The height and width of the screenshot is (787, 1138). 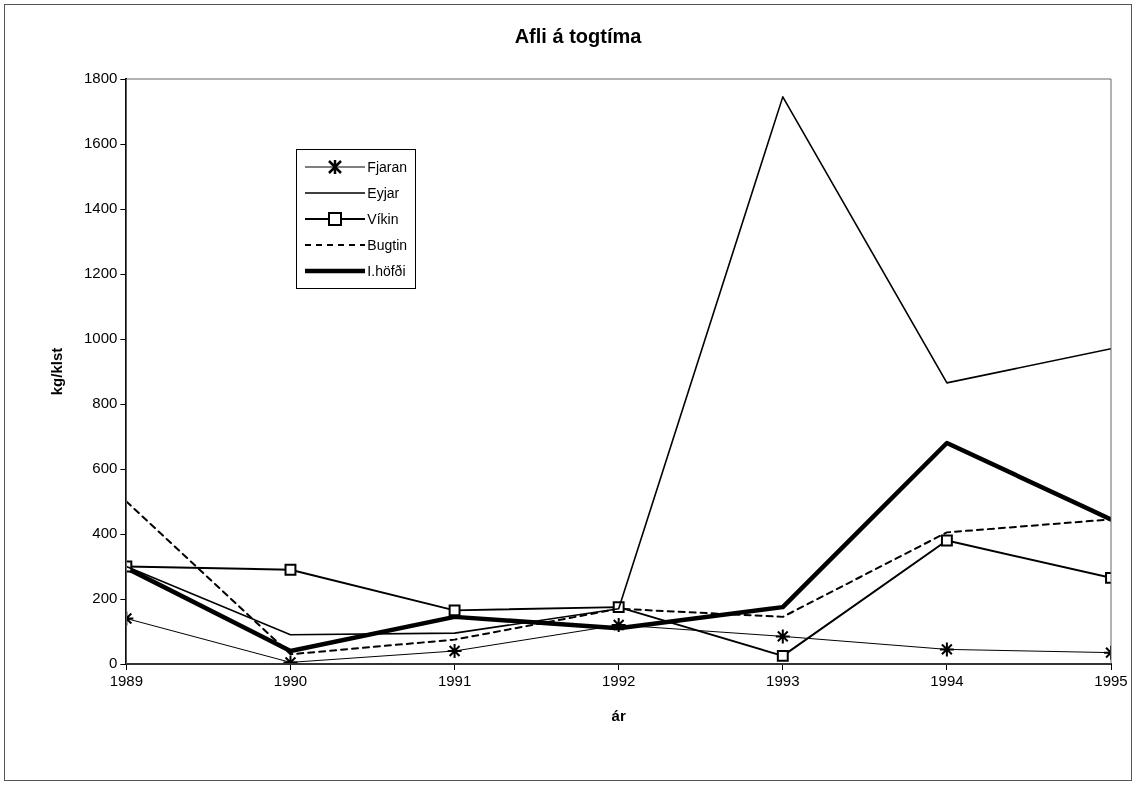 What do you see at coordinates (618, 716) in the screenshot?
I see `x-axis-title: ár` at bounding box center [618, 716].